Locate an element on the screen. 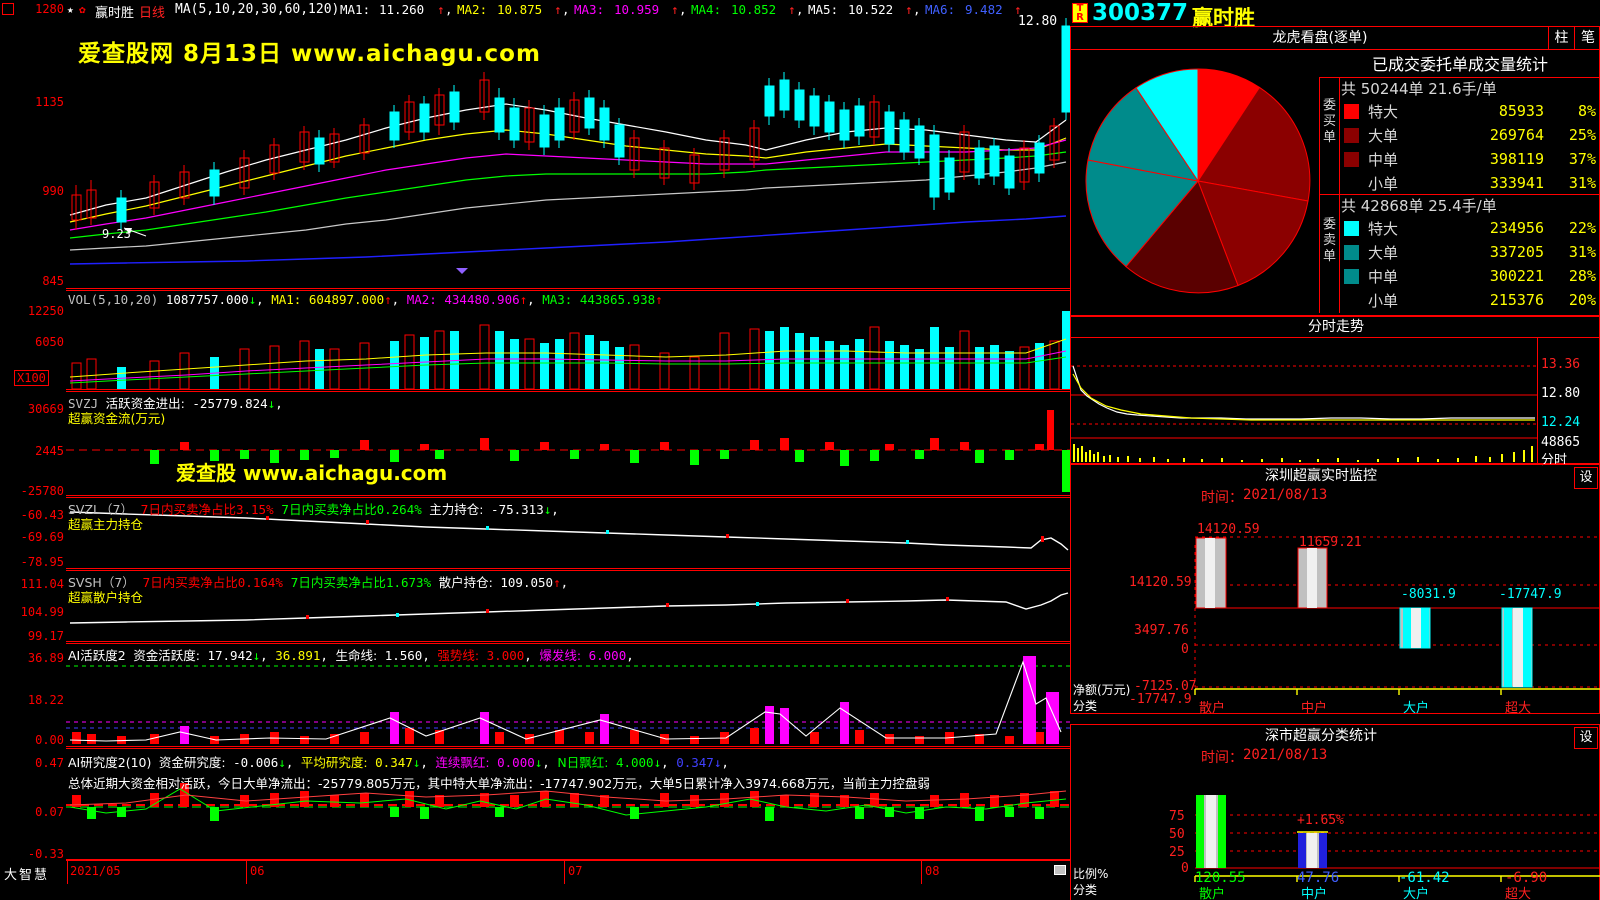  flower-icon: ✿ is located at coordinates (82, 9).